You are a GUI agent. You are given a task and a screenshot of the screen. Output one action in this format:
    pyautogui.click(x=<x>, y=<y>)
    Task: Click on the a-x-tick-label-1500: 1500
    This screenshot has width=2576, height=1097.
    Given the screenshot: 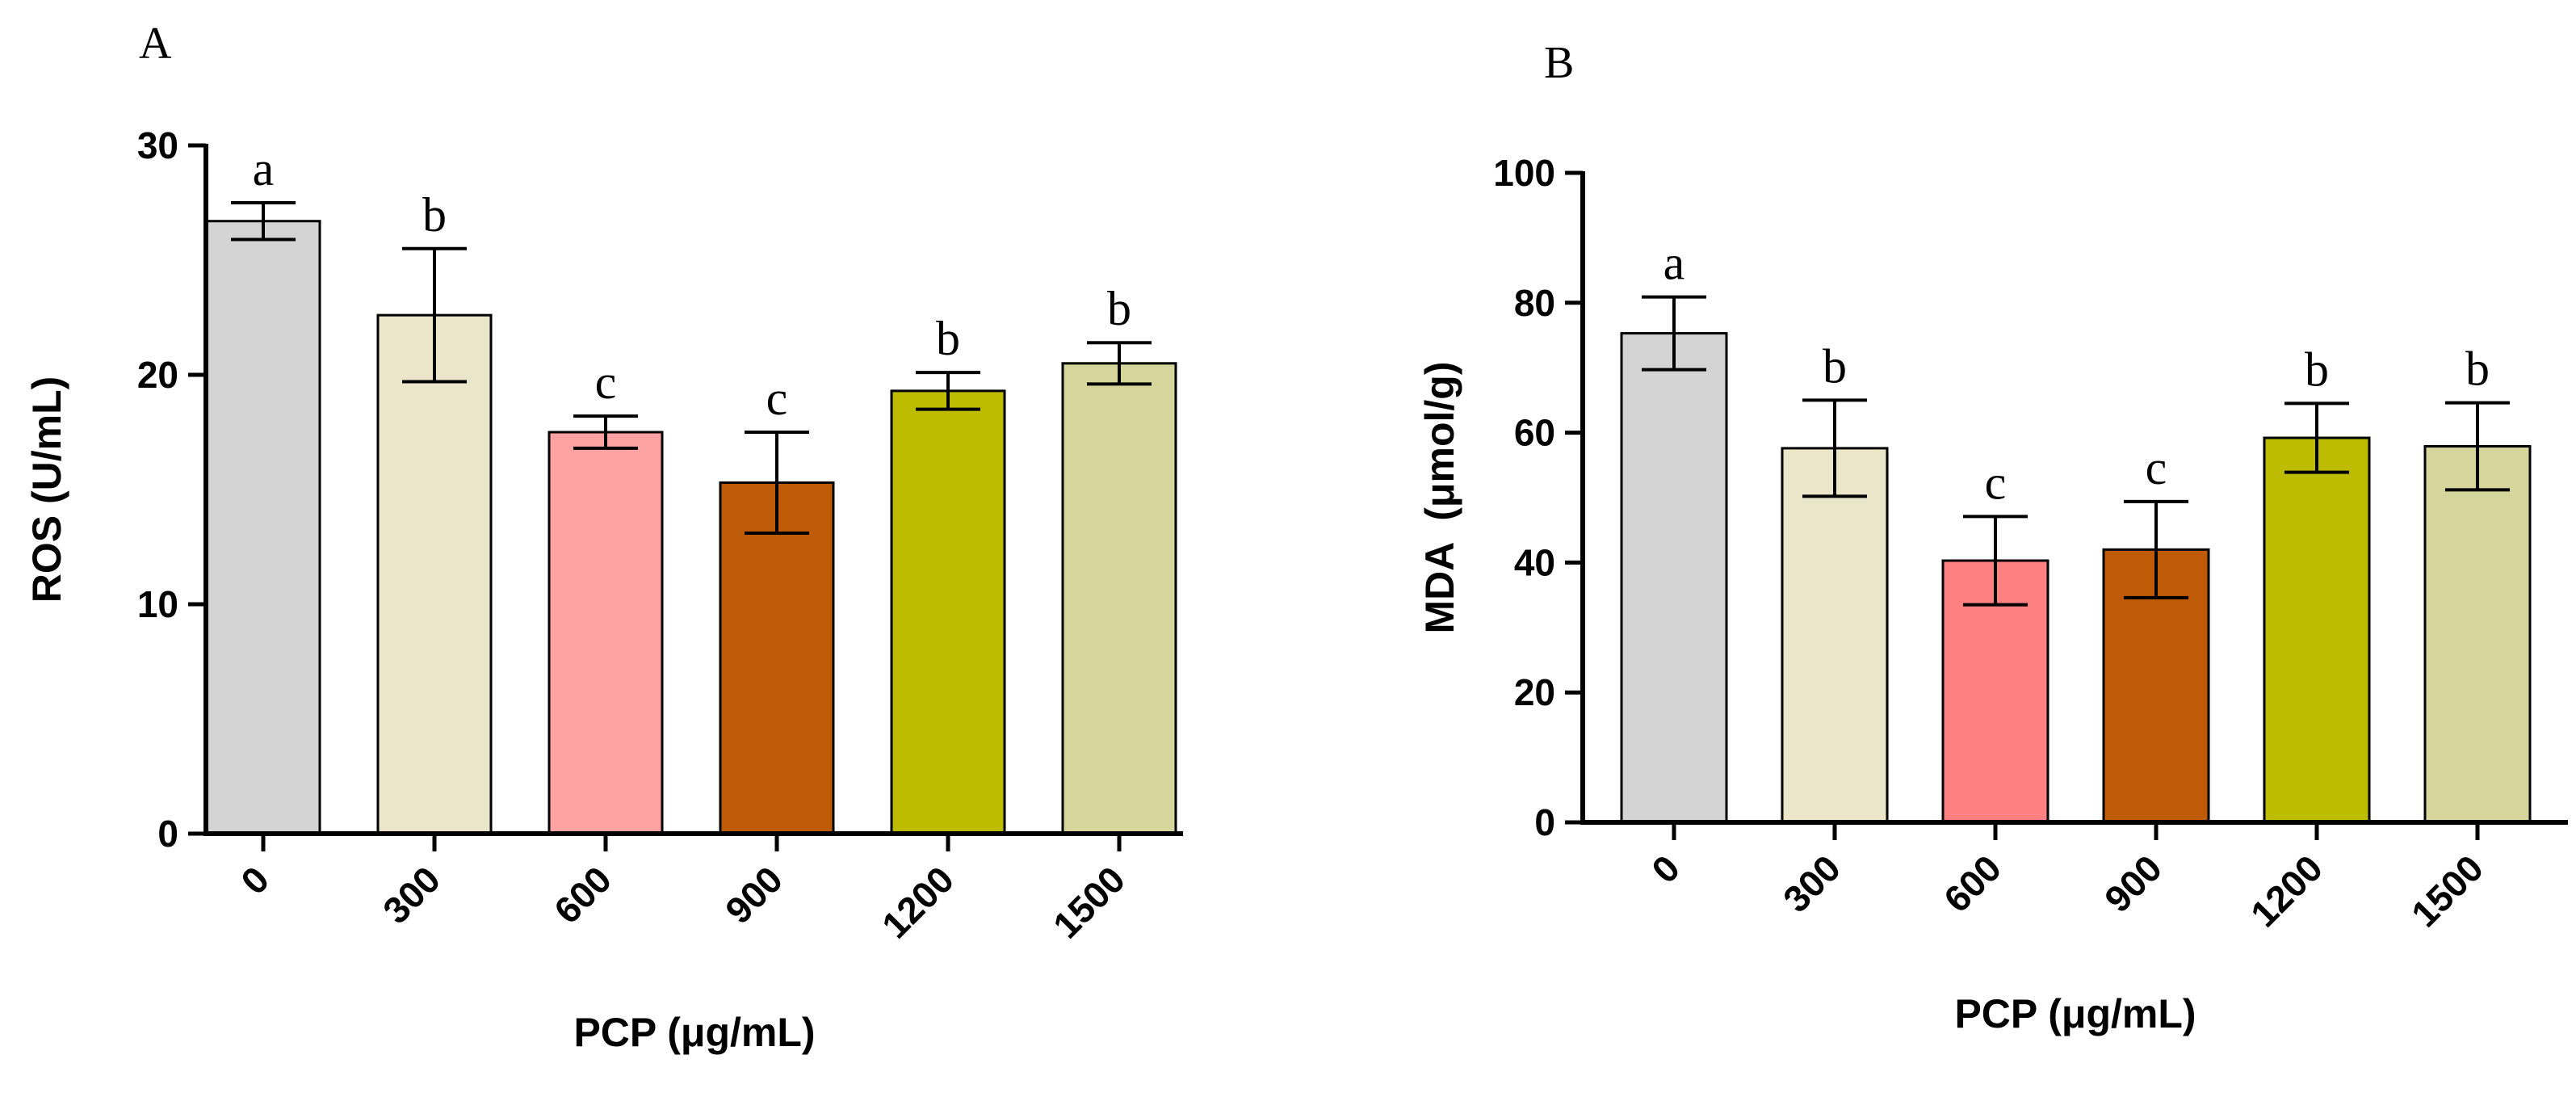 What is the action you would take?
    pyautogui.click(x=1089, y=902)
    